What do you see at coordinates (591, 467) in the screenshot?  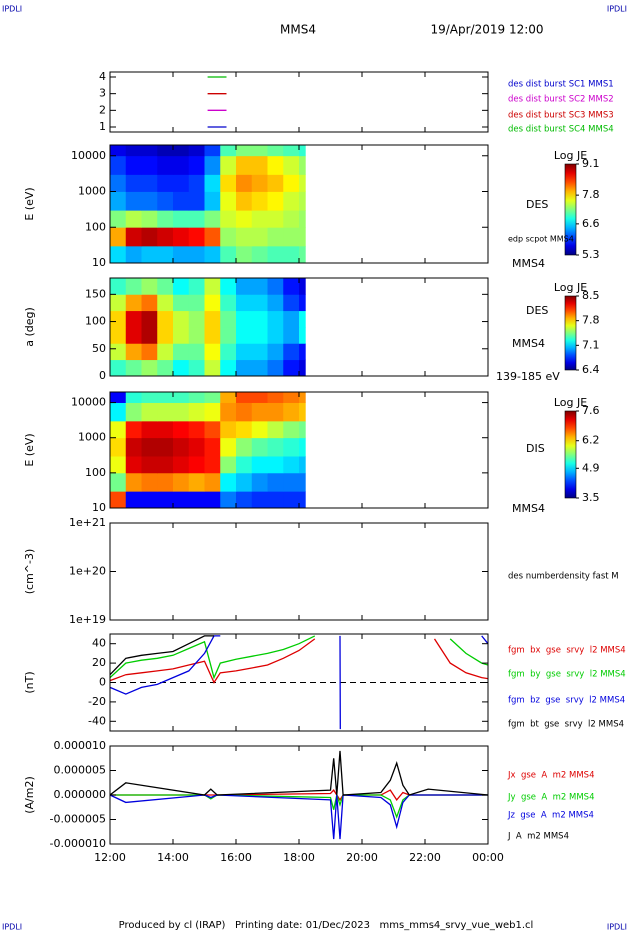 I see `colorbar-tick-label: 4.9` at bounding box center [591, 467].